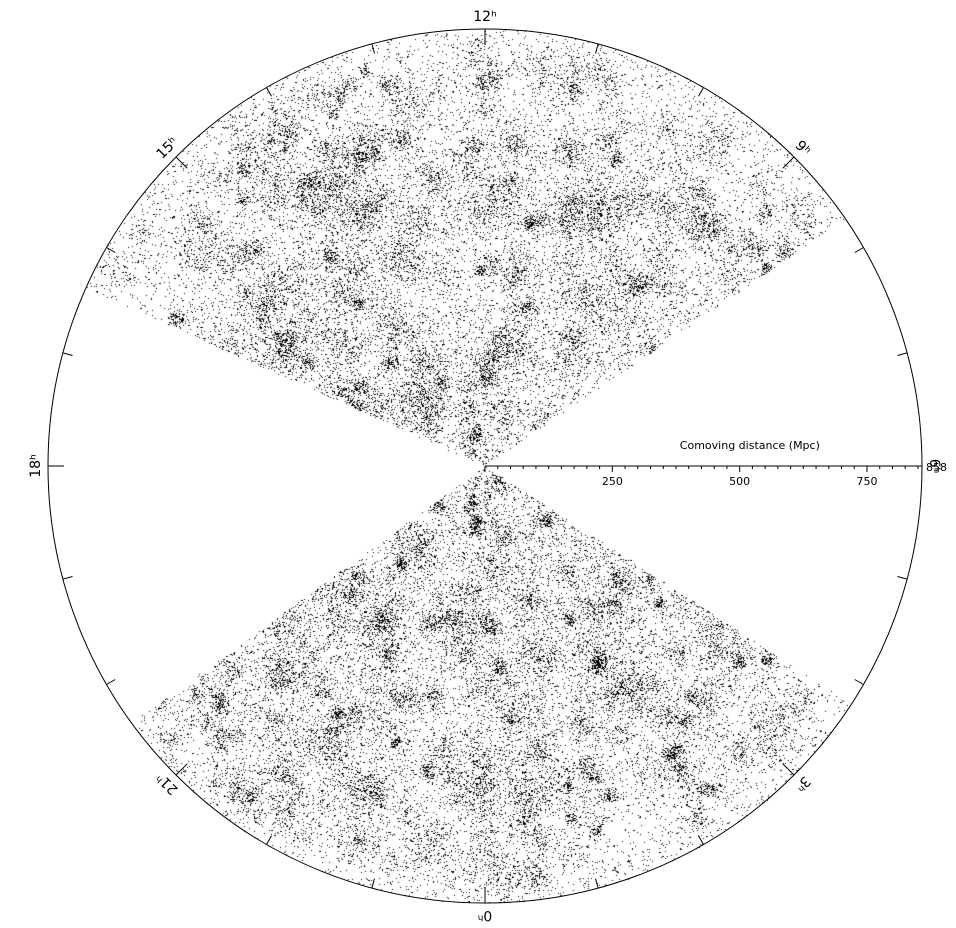  What do you see at coordinates (803, 784) in the screenshot?
I see `ra-label-3h: 3ʰ` at bounding box center [803, 784].